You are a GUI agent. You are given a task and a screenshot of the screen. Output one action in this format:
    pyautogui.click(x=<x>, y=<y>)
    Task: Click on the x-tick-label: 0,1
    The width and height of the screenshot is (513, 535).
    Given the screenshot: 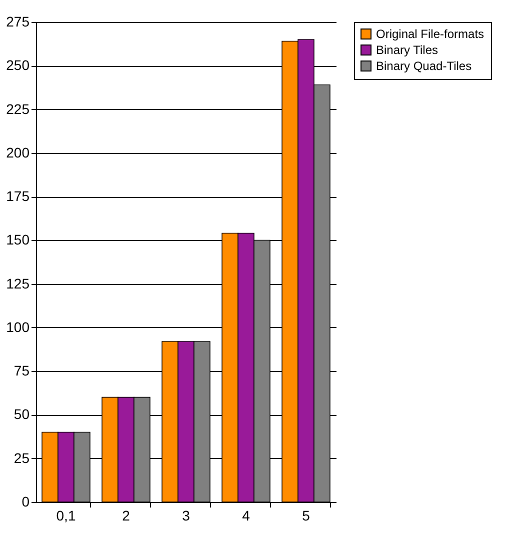 What is the action you would take?
    pyautogui.click(x=66, y=516)
    